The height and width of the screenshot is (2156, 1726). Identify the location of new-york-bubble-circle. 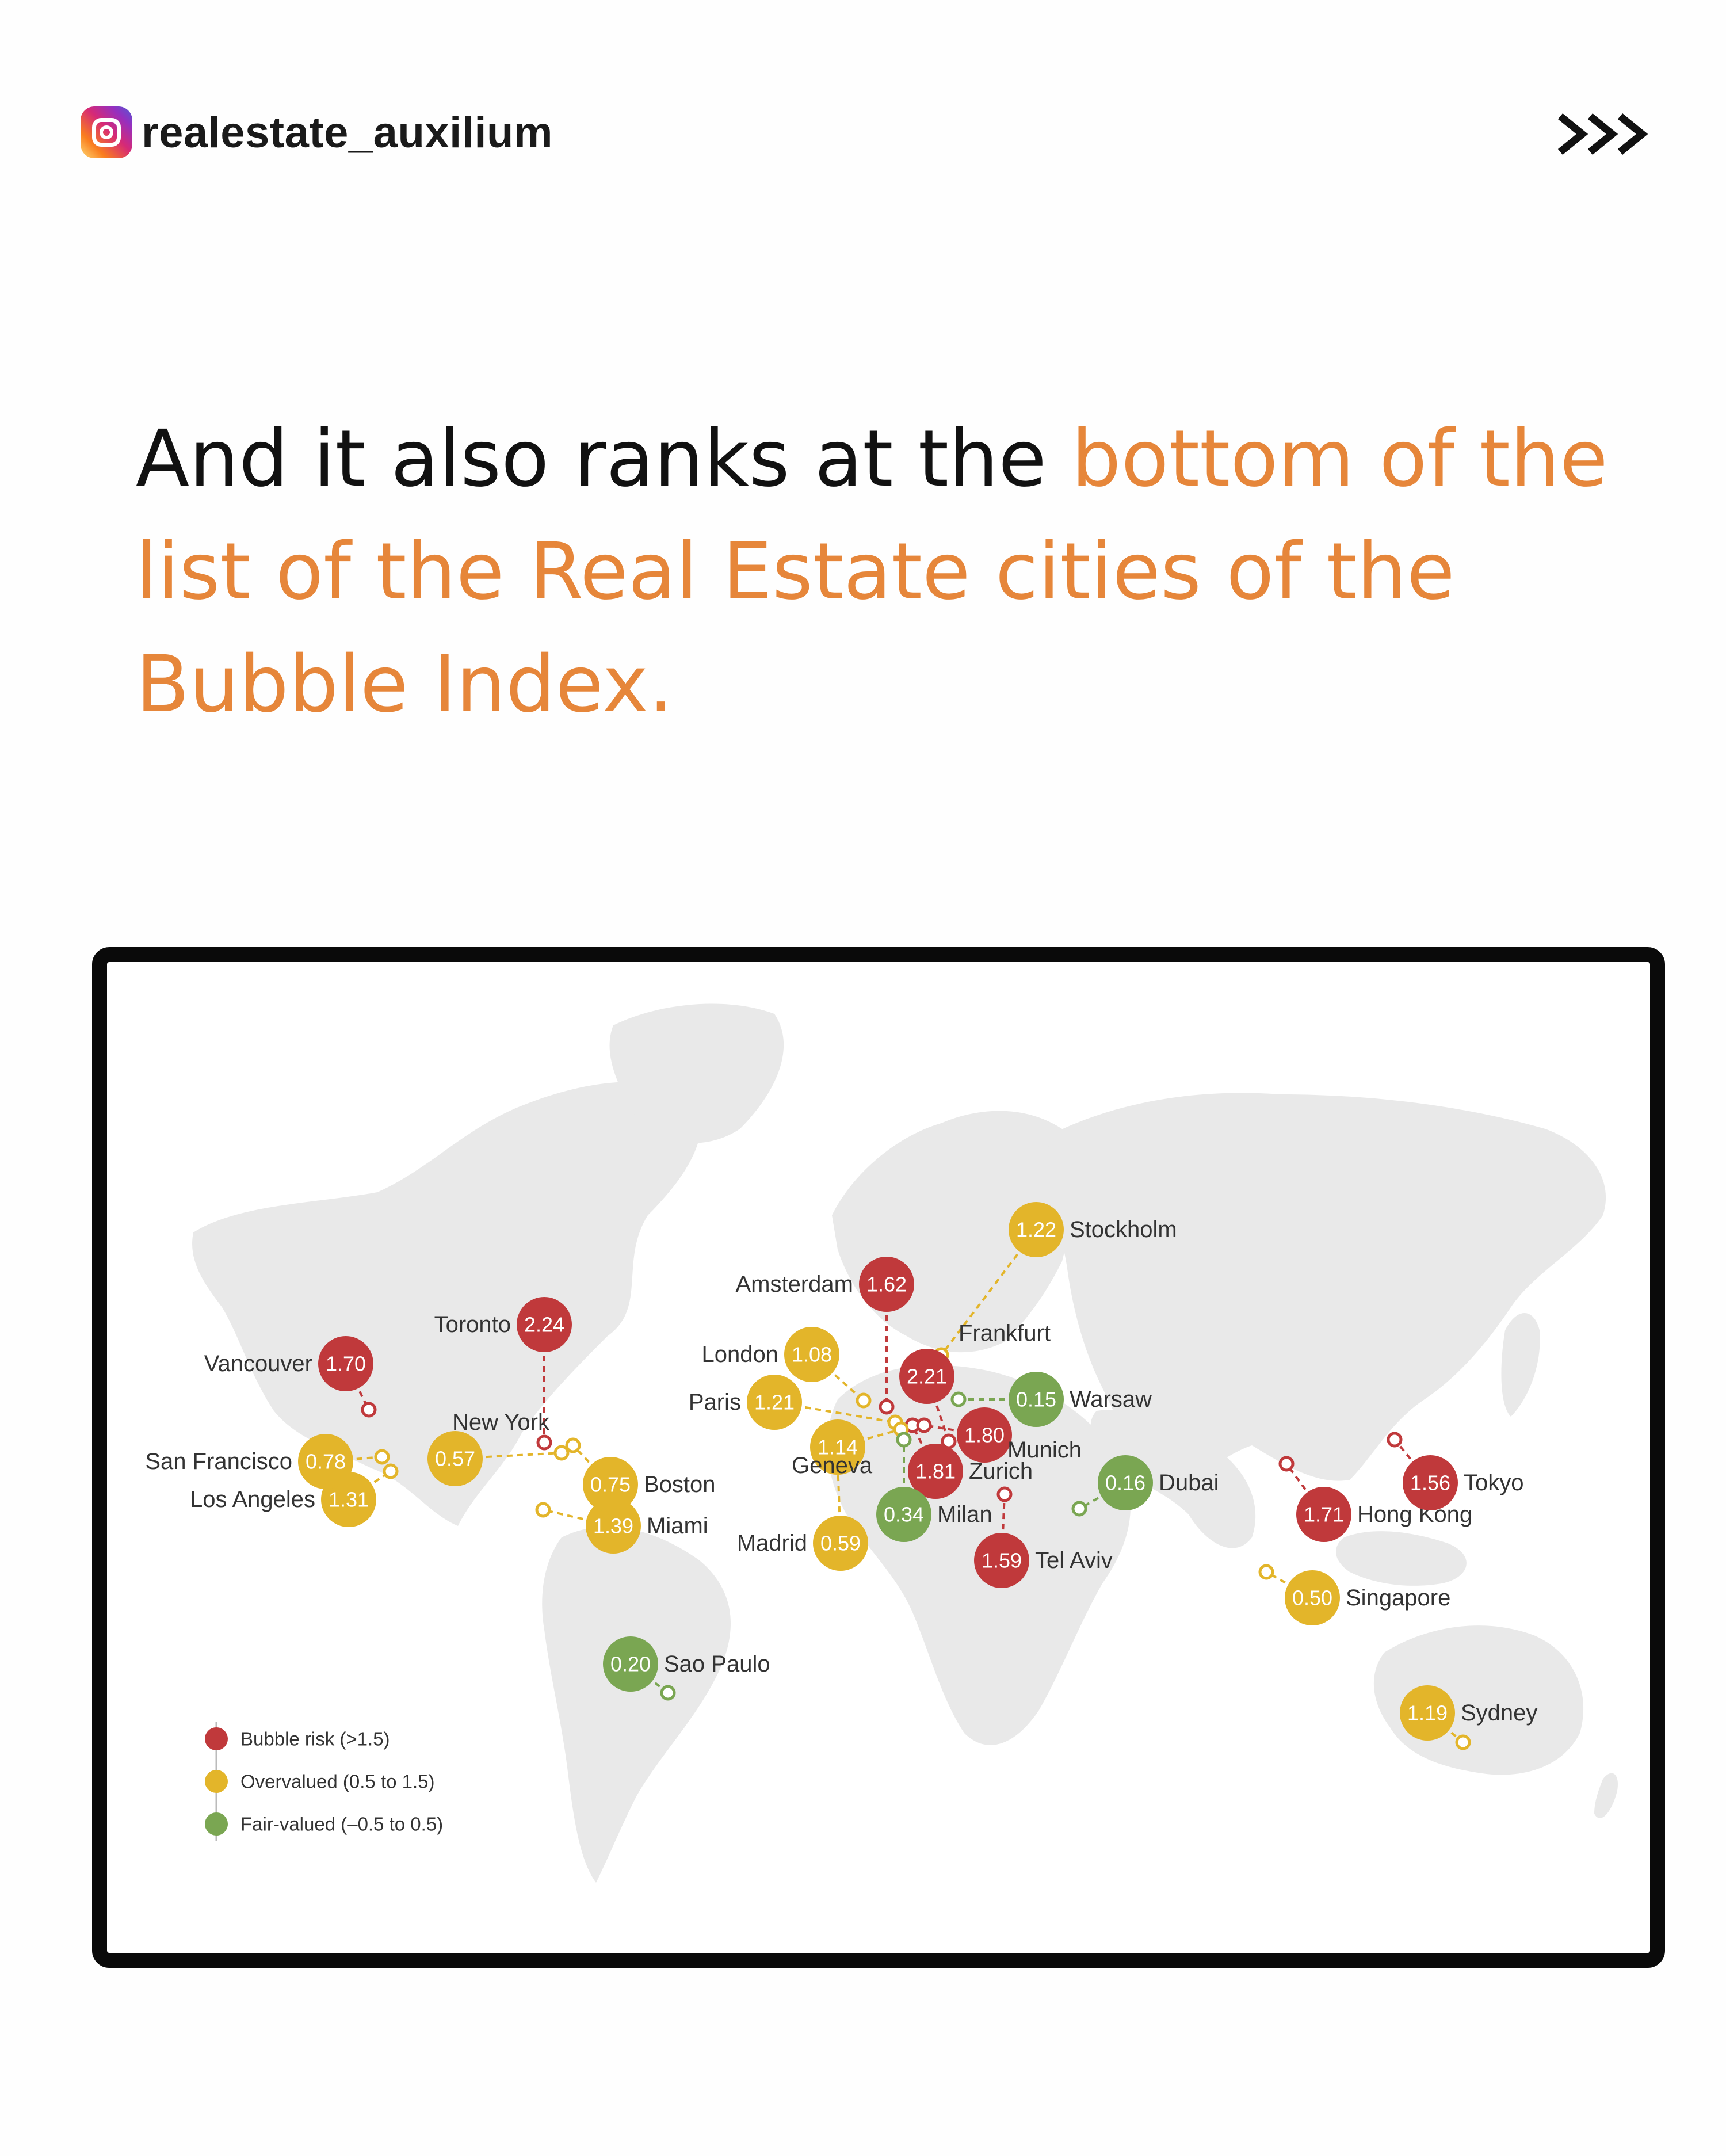
(455, 1458).